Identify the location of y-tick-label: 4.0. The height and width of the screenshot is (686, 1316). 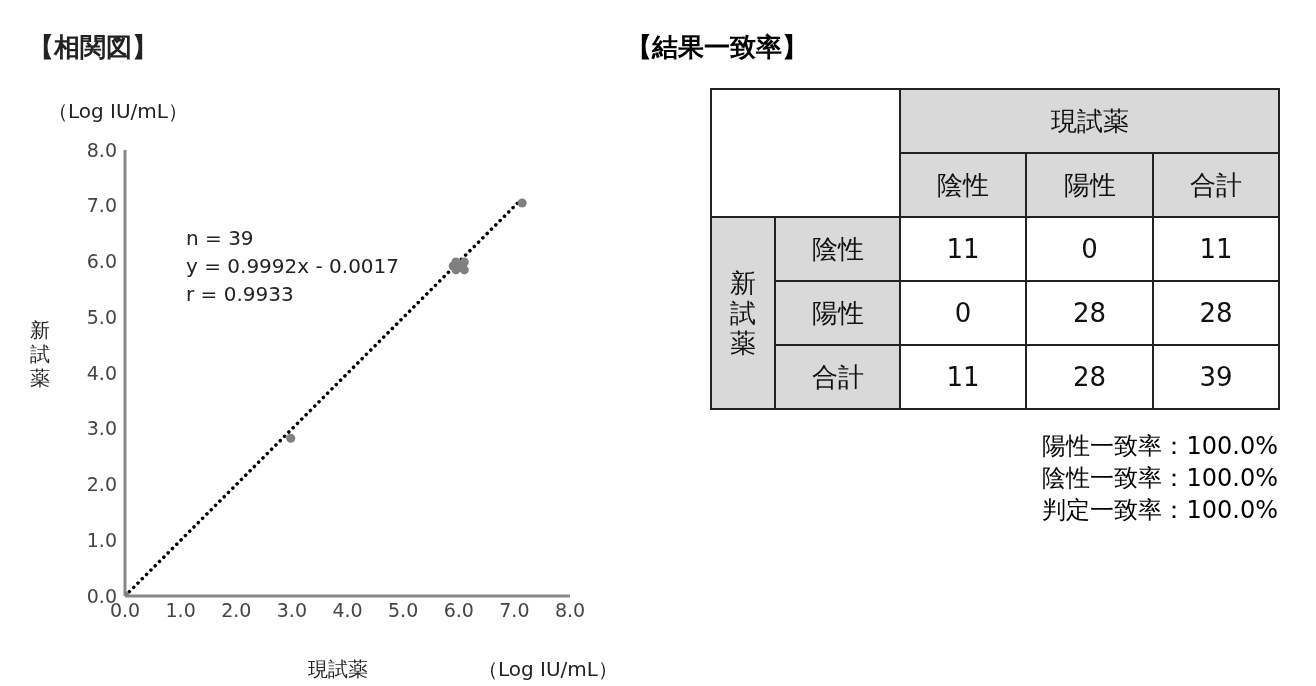
(101, 372).